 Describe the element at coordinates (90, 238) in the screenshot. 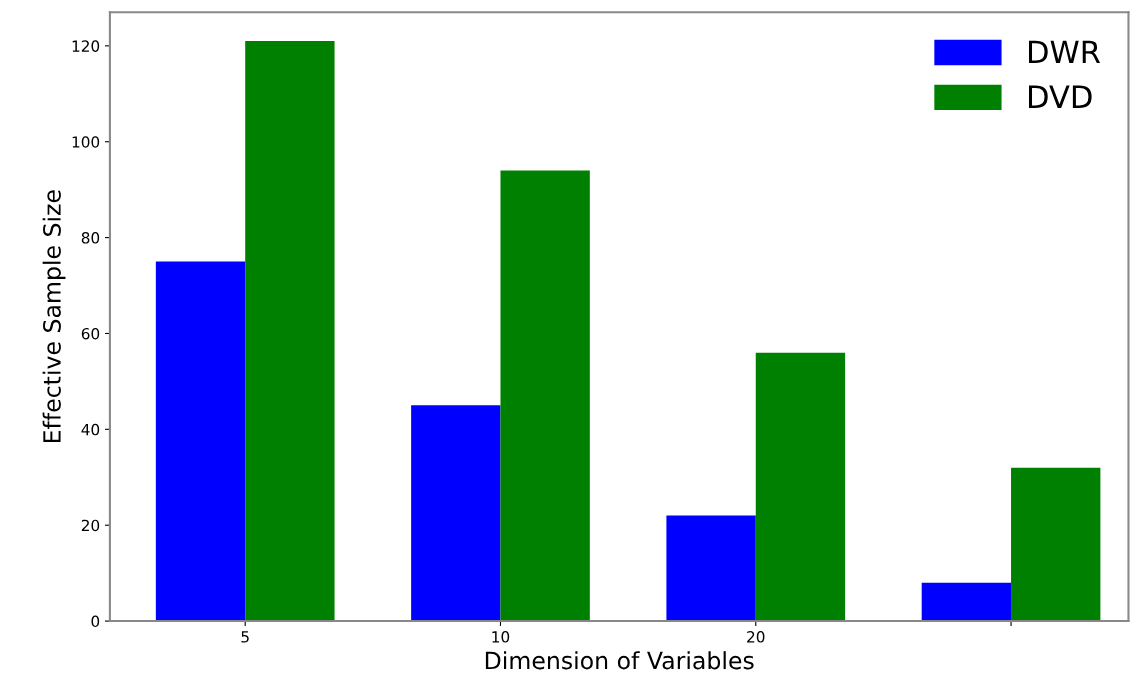

I see `y-tick-label: 80` at that location.